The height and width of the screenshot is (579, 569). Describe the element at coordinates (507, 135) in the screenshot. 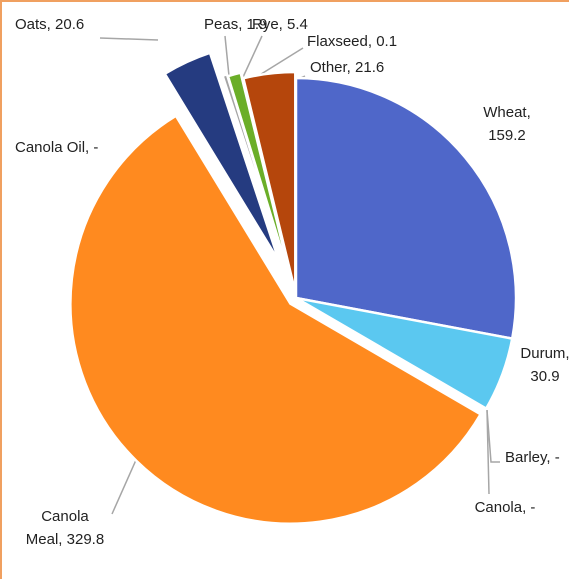

I see `data-label-line: 159.2` at that location.